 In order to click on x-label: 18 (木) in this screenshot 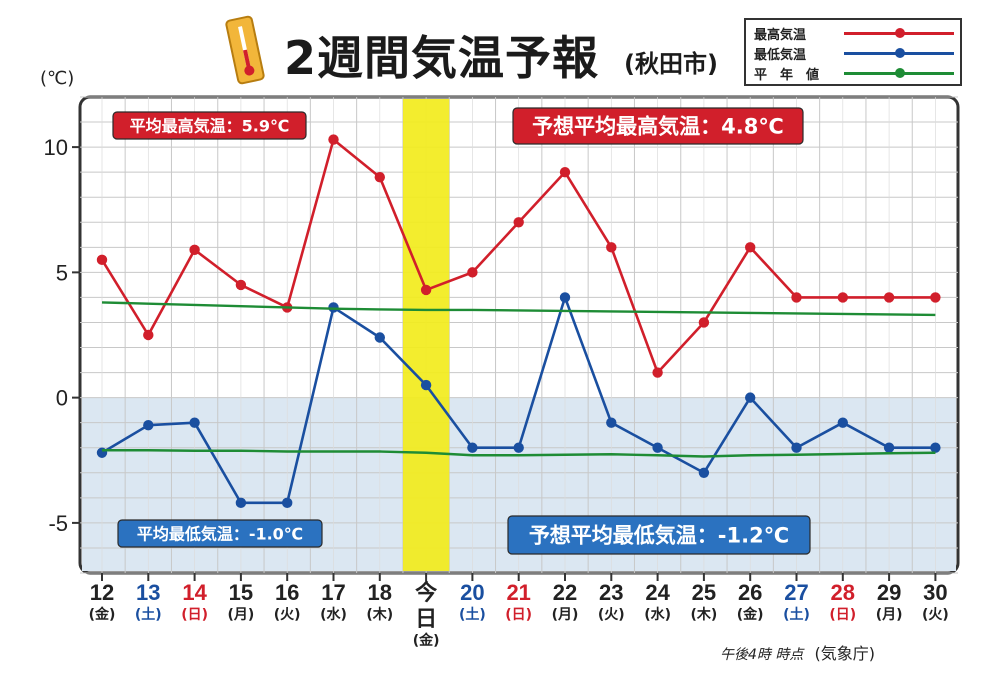, I will do `click(380, 602)`.